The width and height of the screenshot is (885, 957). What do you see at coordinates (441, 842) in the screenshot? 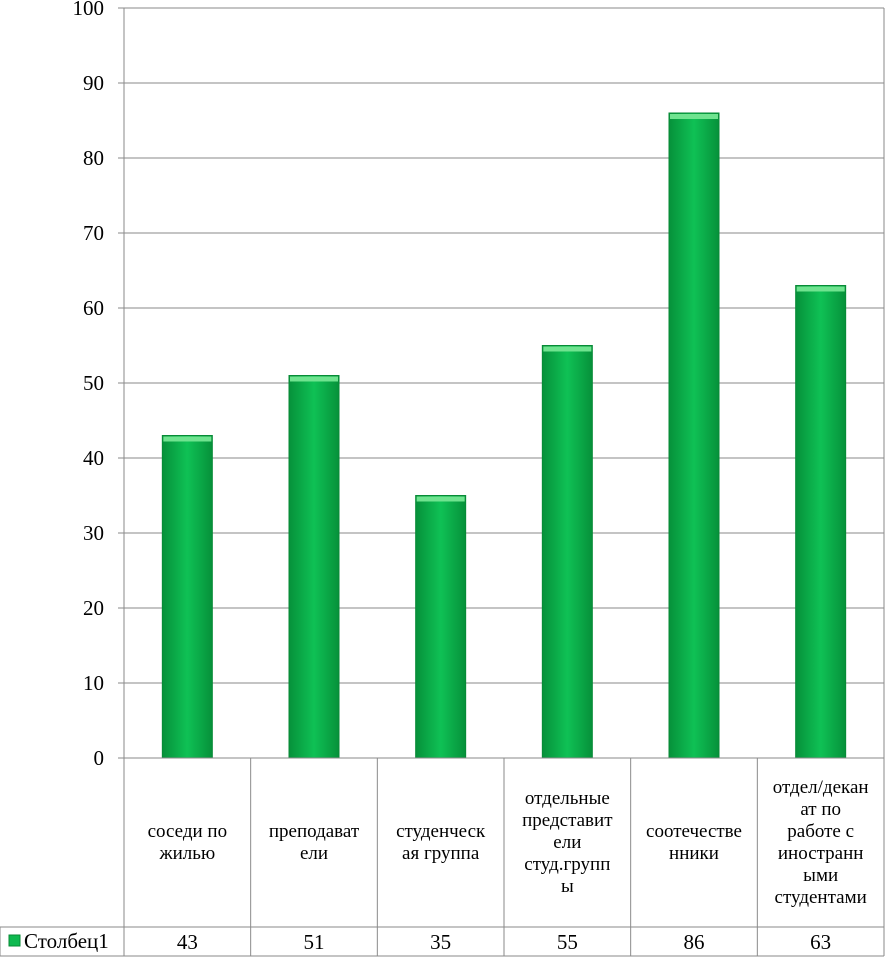
I see `category-label: студенческ ая группа` at bounding box center [441, 842].